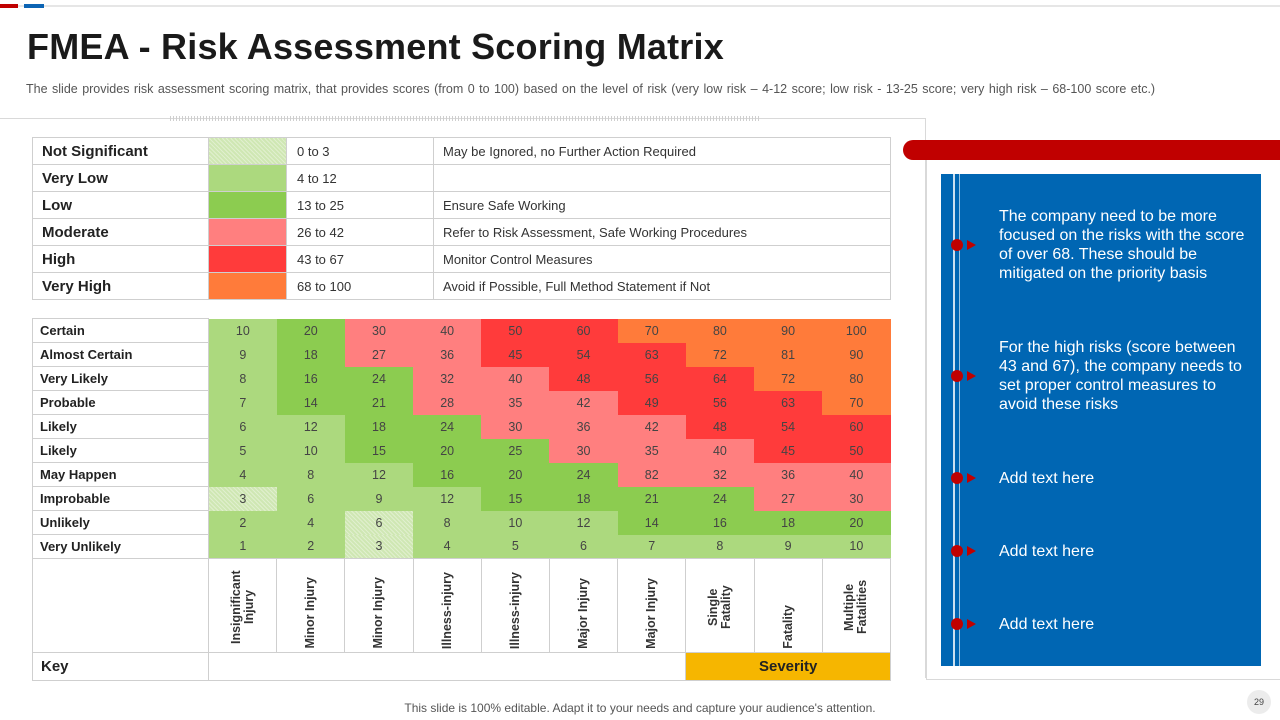 This screenshot has width=1280, height=720. Describe the element at coordinates (788, 354) in the screenshot. I see `score-cell: 81` at that location.